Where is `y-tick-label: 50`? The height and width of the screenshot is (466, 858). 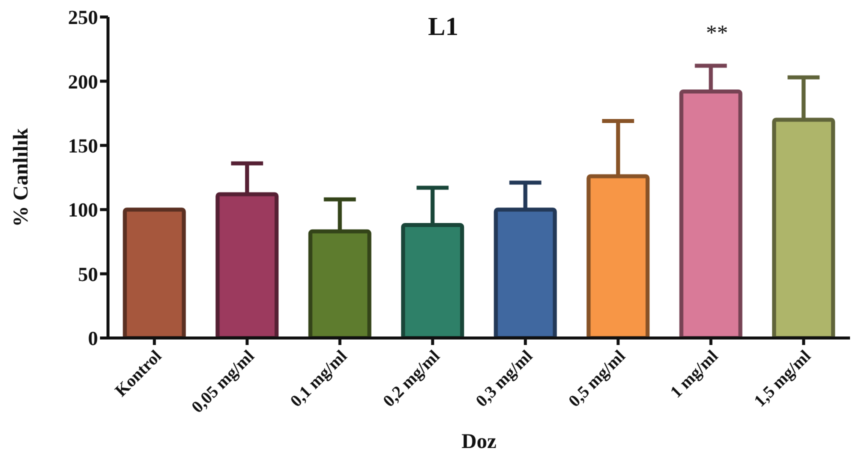
y-tick-label: 50 is located at coordinates (88, 275).